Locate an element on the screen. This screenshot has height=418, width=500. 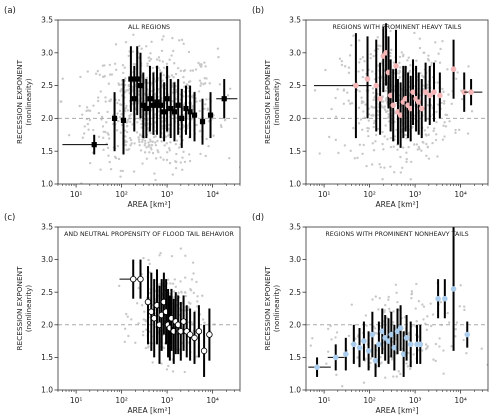
plot-area is located at coordinates (397, 102).